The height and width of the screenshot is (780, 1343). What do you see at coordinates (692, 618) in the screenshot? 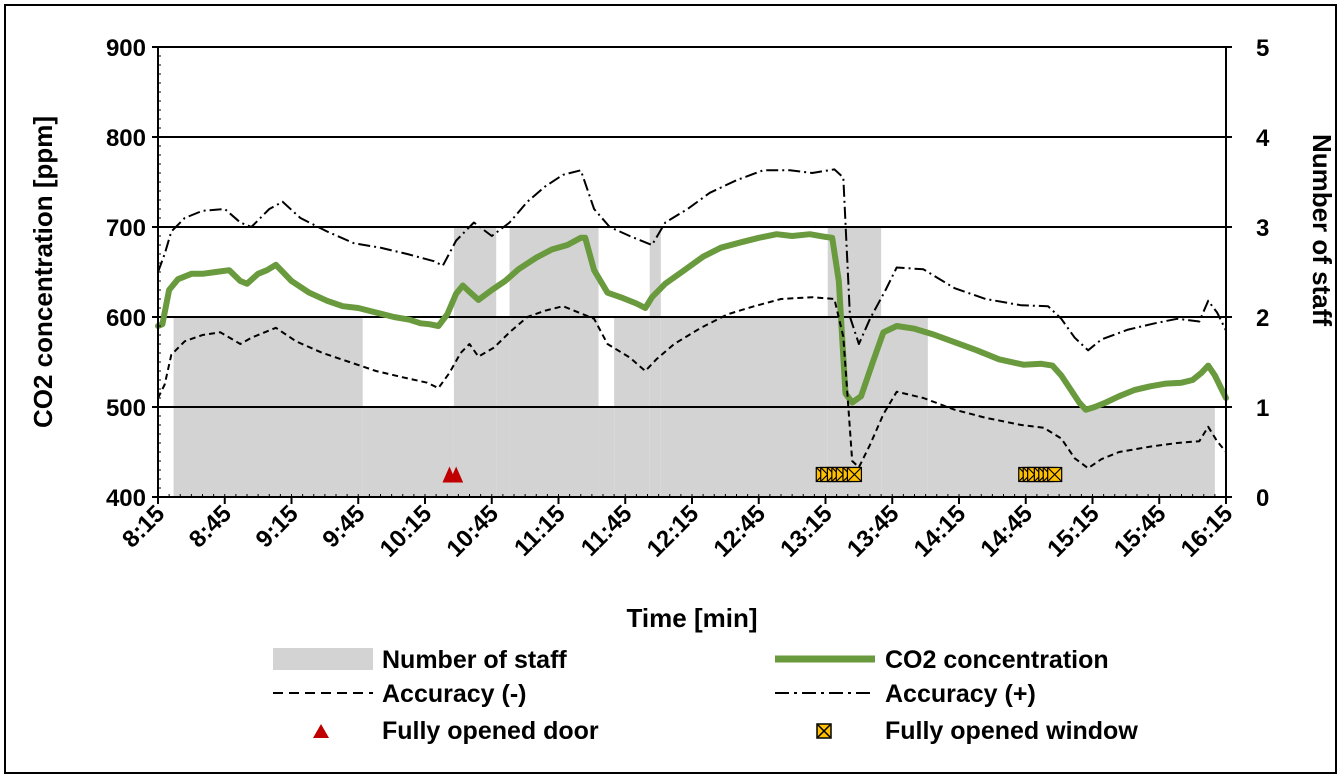
I see `x-axis-title: Time [min]` at bounding box center [692, 618].